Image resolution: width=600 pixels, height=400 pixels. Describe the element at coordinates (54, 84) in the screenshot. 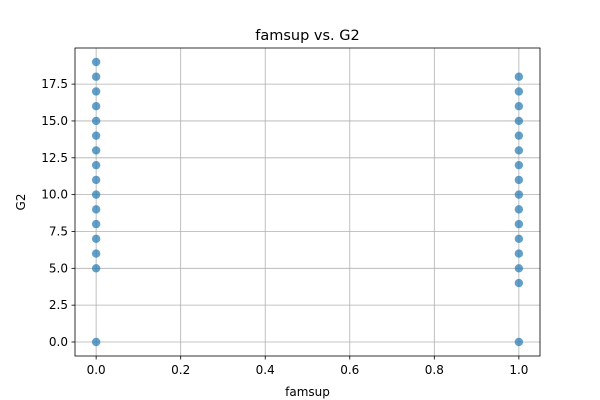

I see `y-tick-label: 17.5` at that location.